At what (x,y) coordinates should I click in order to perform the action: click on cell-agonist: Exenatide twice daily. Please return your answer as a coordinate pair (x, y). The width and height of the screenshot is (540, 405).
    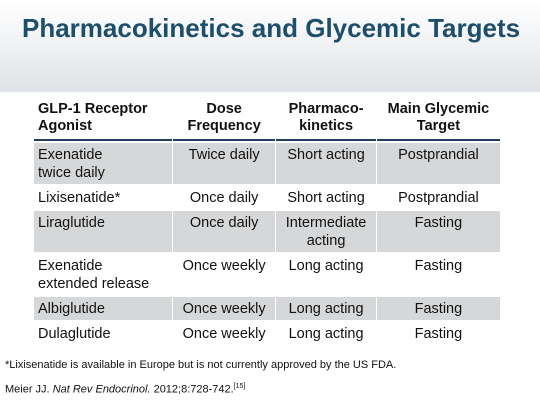
    Looking at the image, I should click on (103, 163).